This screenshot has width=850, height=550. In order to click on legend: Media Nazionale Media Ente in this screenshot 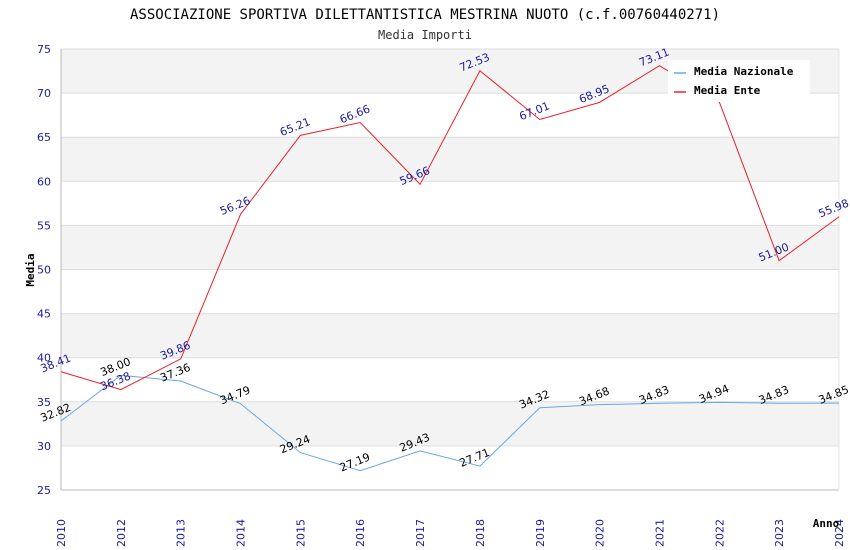, I will do `click(739, 81)`.